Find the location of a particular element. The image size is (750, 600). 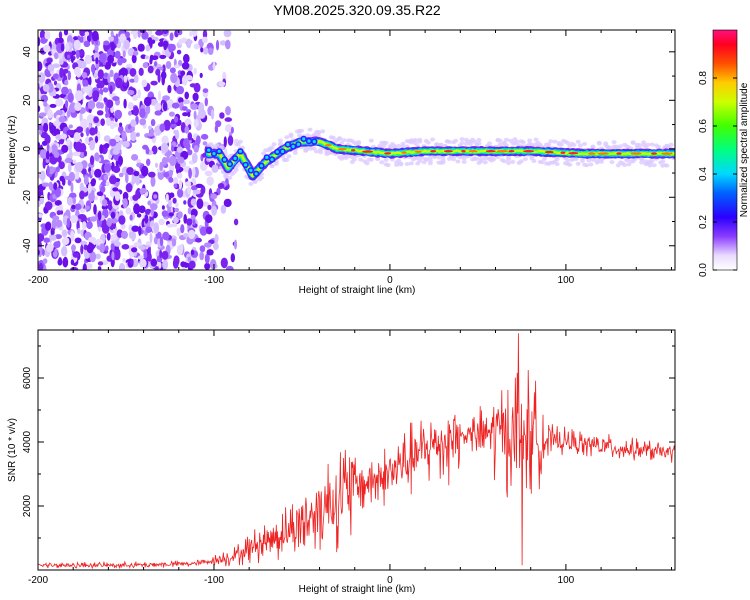

y-tick-label: -40 is located at coordinates (27, 245).